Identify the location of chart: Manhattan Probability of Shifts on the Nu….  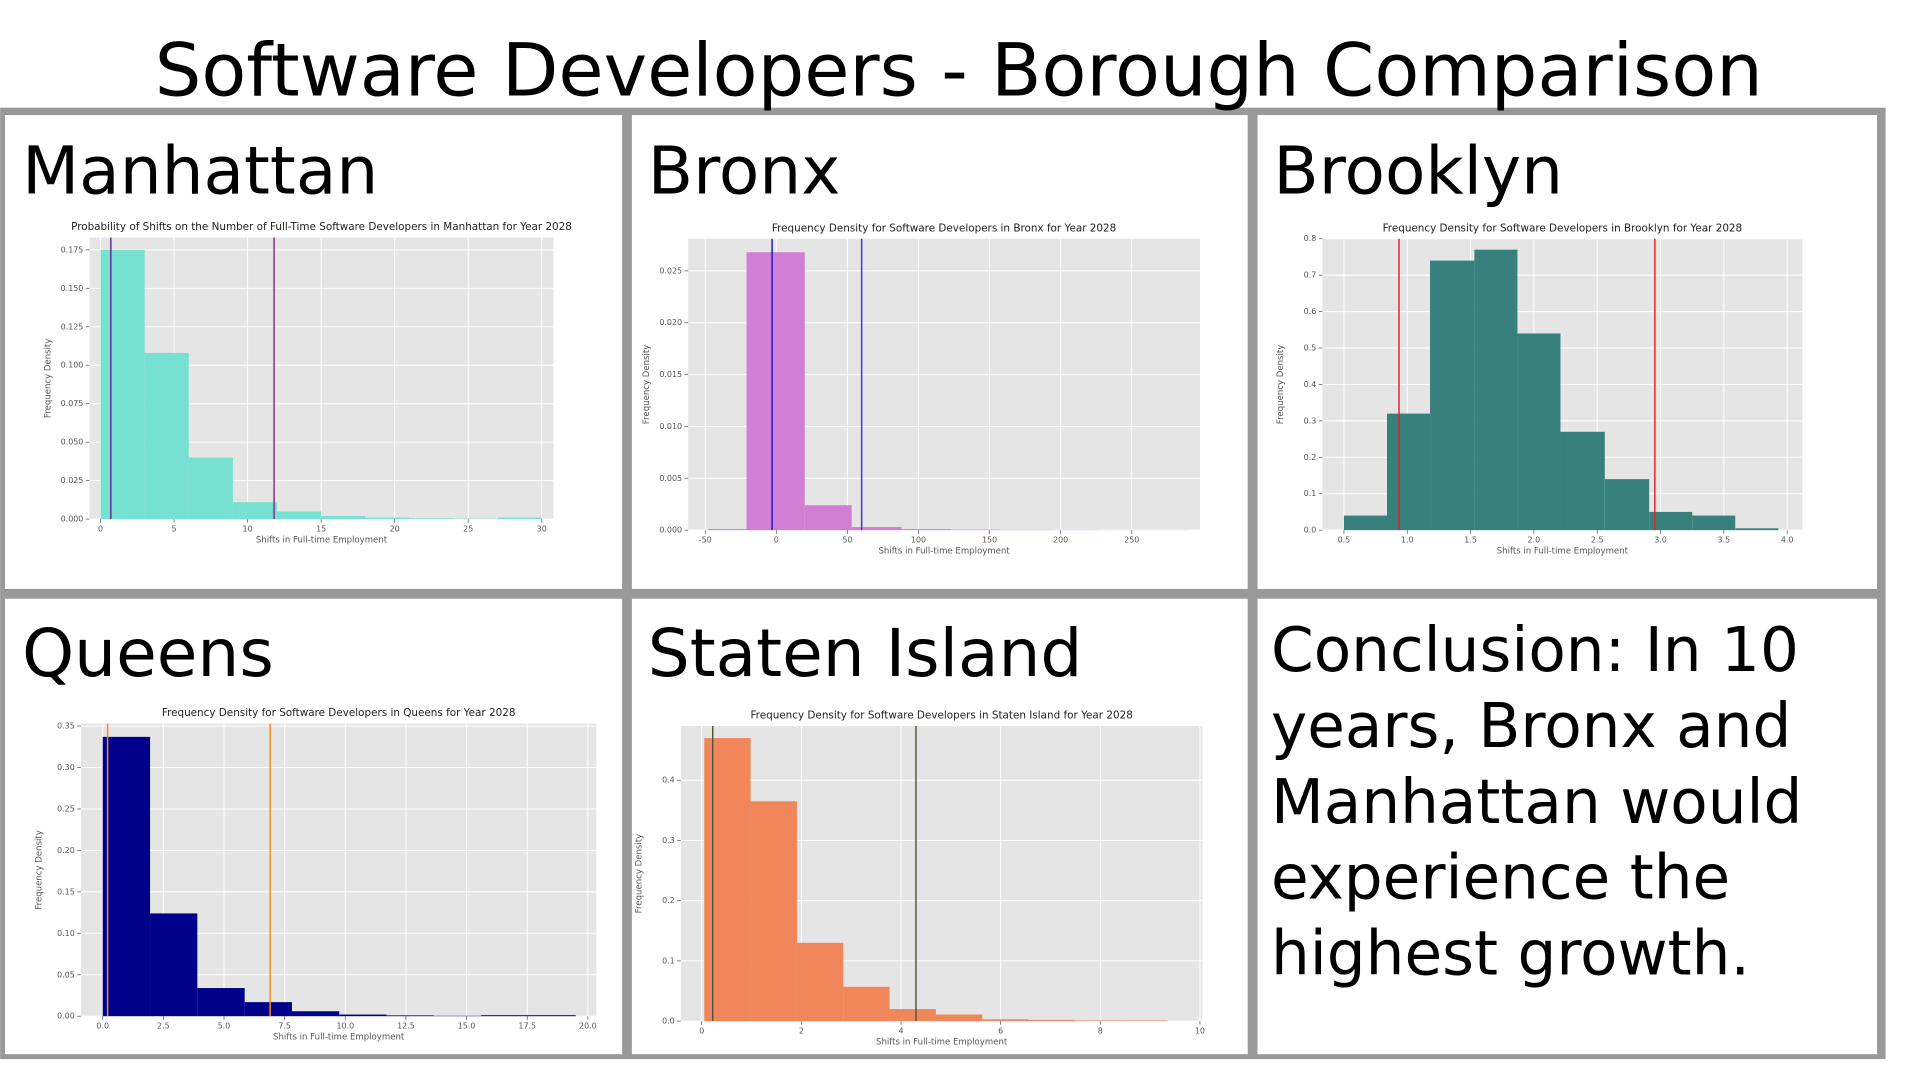
(297, 338).